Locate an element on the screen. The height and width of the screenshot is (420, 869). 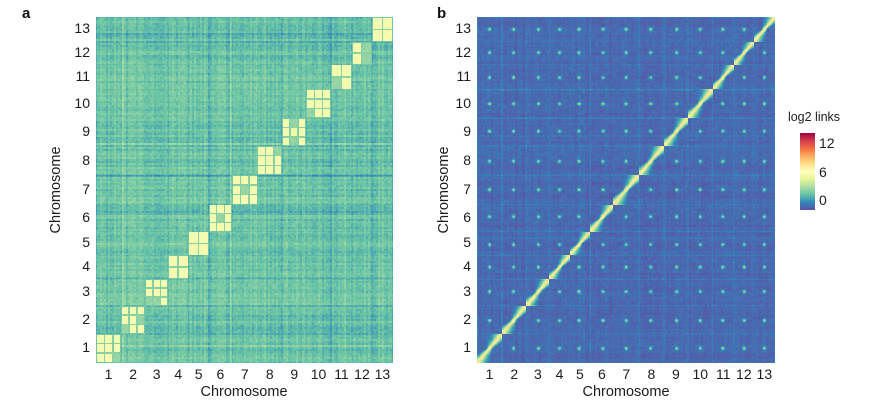
panel-b-x-tick-label-13: 13 is located at coordinates (764, 374).